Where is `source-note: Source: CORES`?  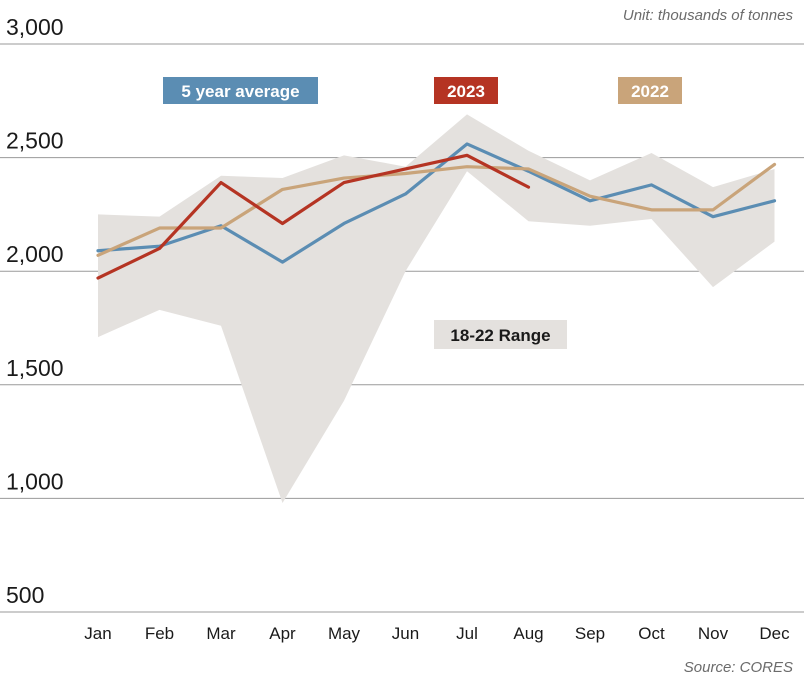 source-note: Source: CORES is located at coordinates (738, 667).